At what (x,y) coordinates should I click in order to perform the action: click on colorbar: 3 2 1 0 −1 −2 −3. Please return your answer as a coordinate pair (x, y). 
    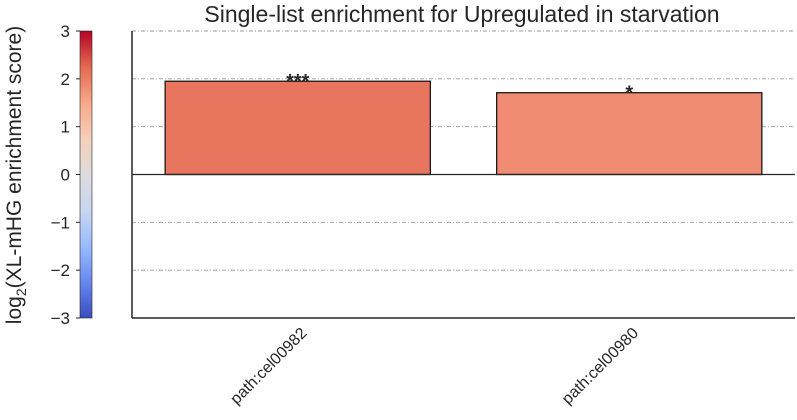
    Looking at the image, I should click on (72, 175).